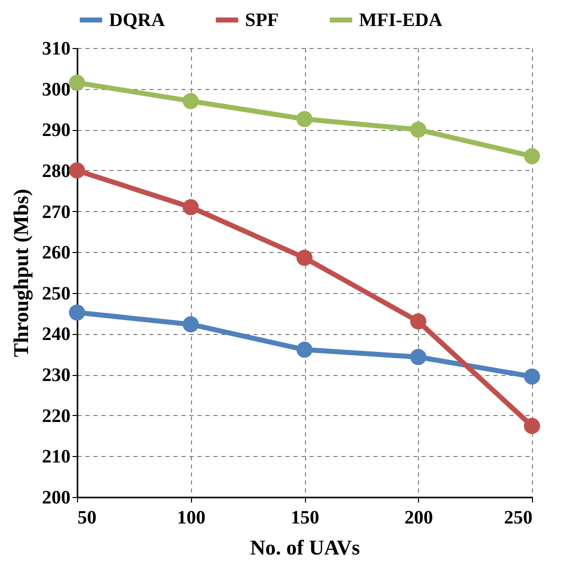 The height and width of the screenshot is (566, 563). I want to click on legend-label: SPF, so click(262, 20).